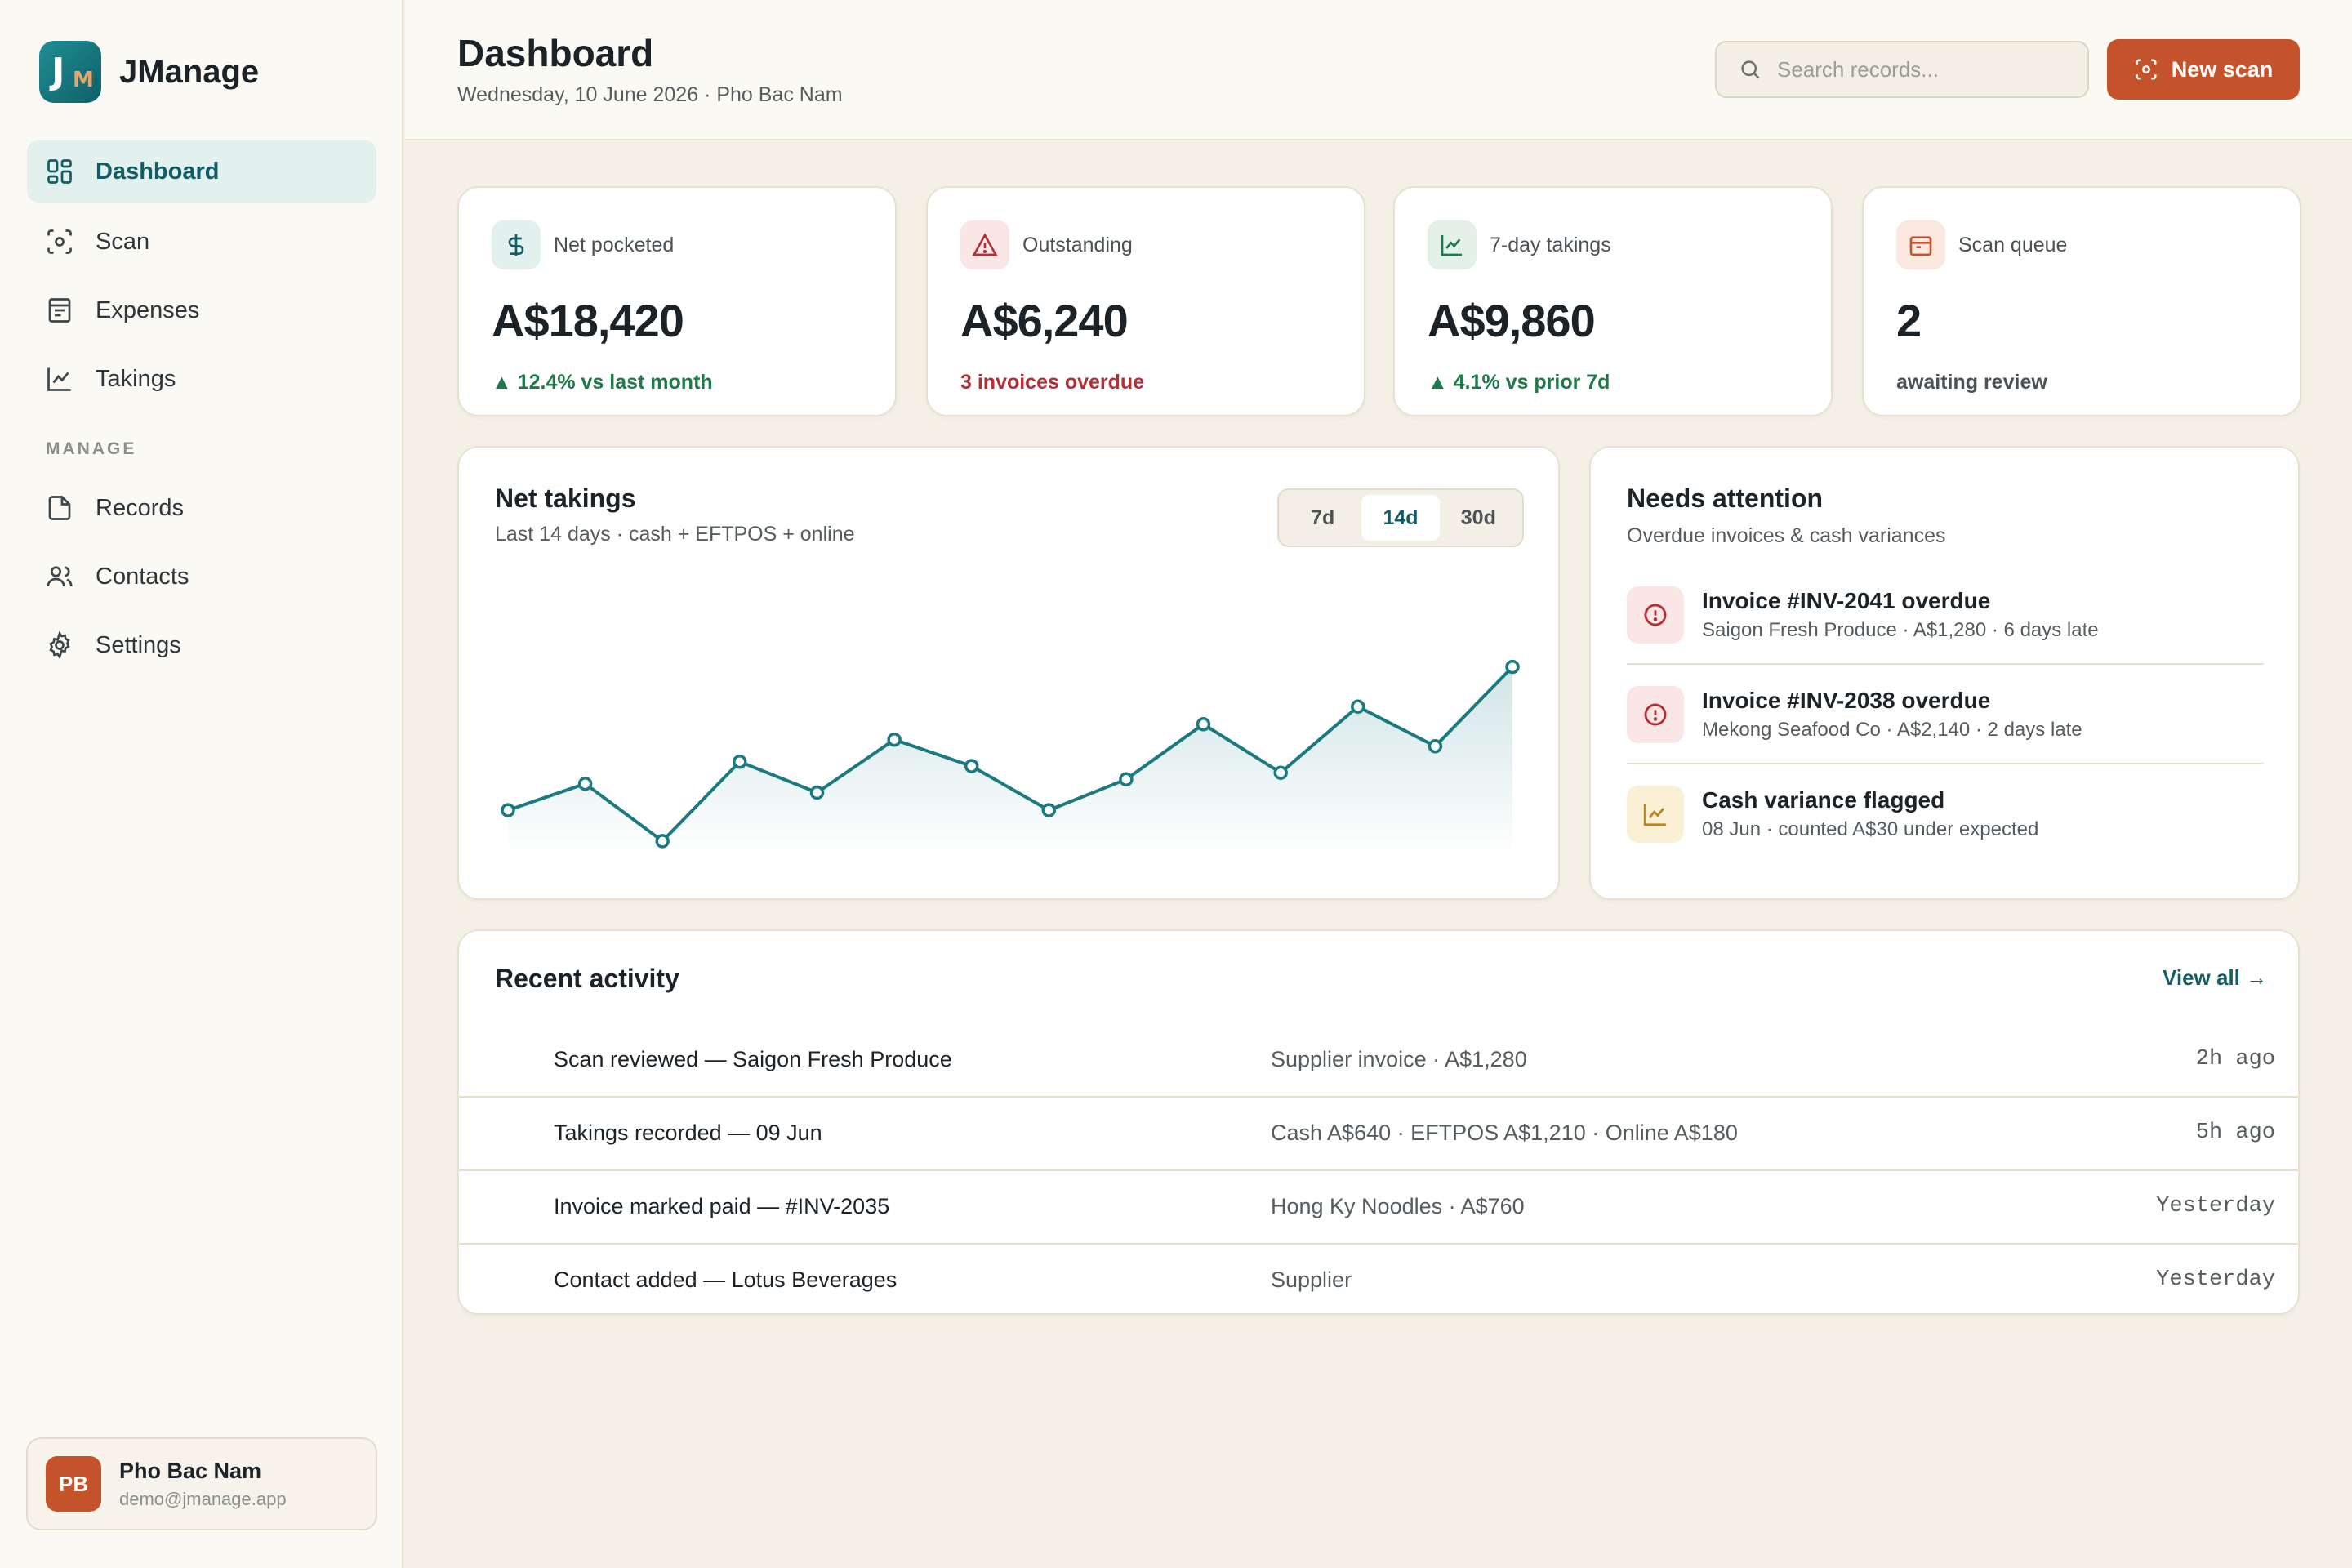 Image resolution: width=2352 pixels, height=1568 pixels. What do you see at coordinates (614, 245) in the screenshot?
I see `stat-label: Net pocketed` at bounding box center [614, 245].